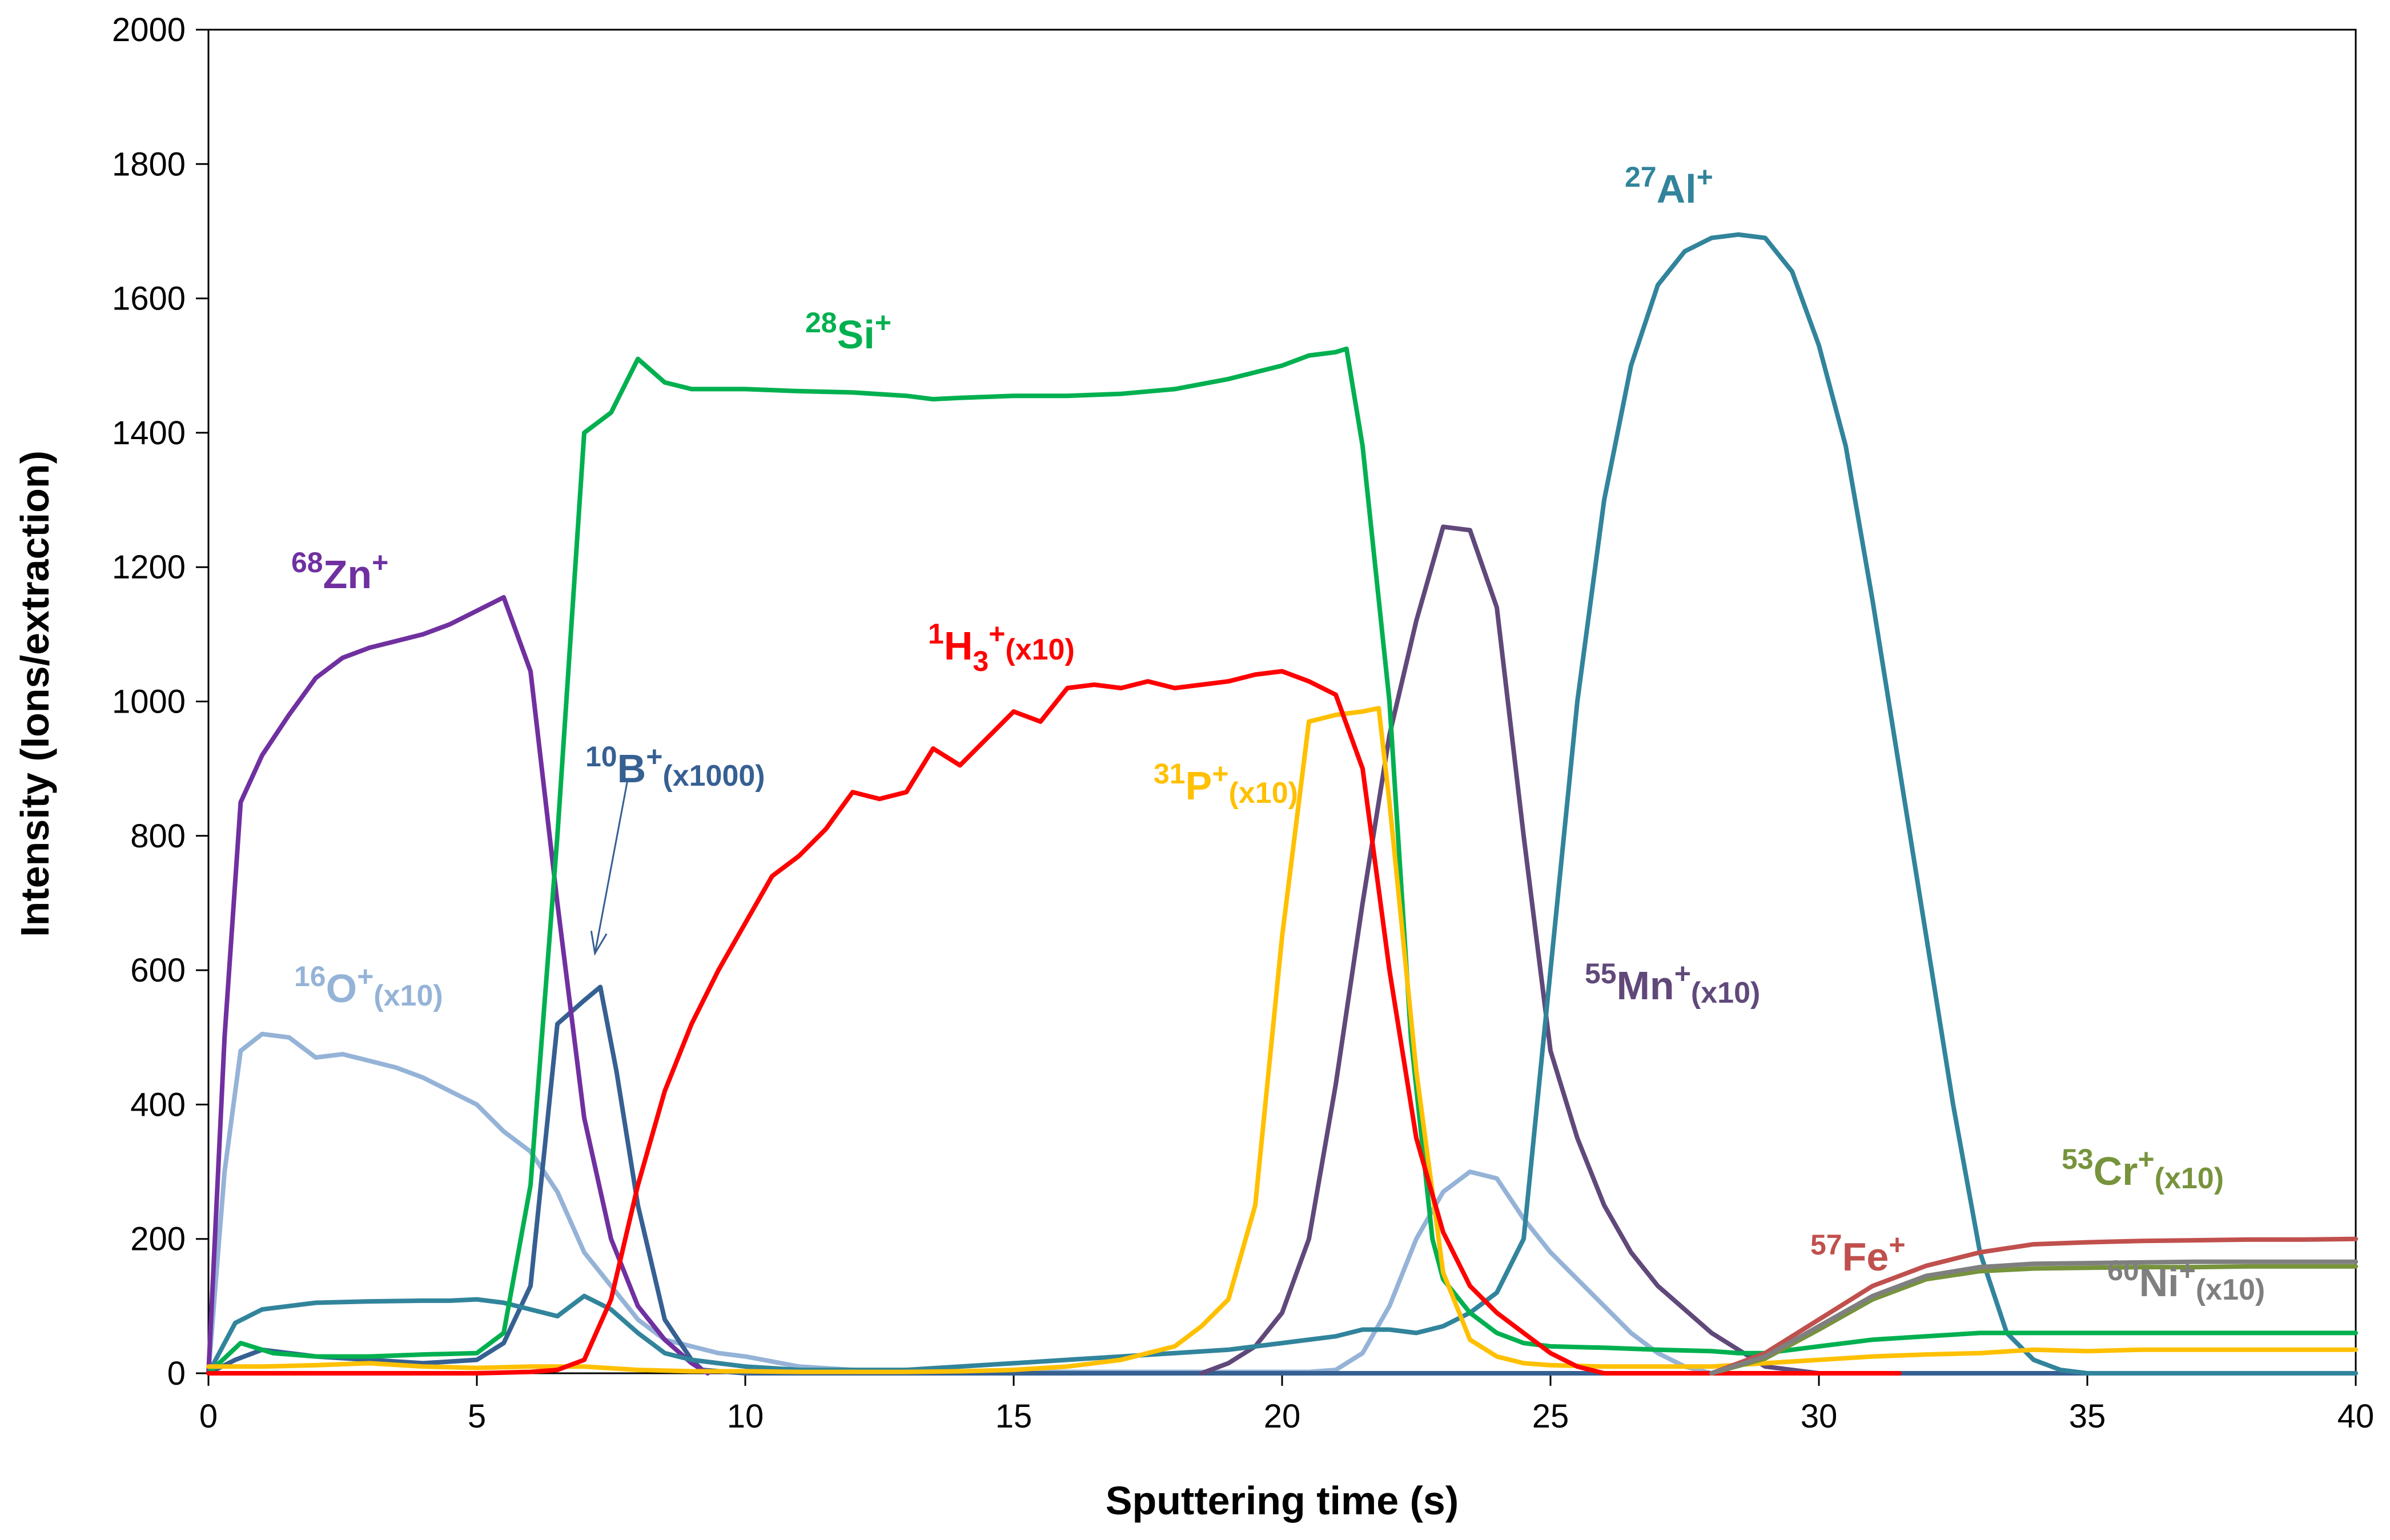 The height and width of the screenshot is (1540, 2390). Describe the element at coordinates (981, 661) in the screenshot. I see `series-label-subscript: 3` at that location.